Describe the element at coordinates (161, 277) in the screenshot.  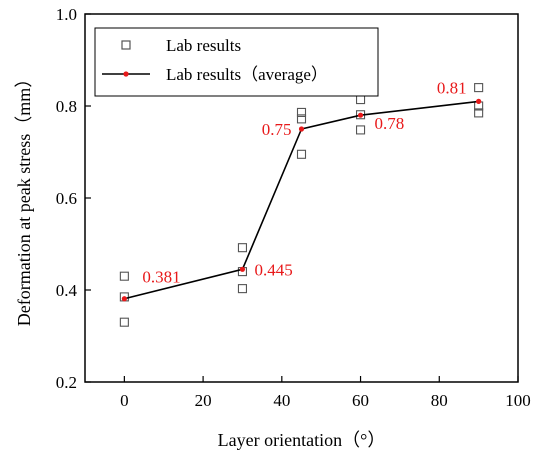
I see `data-label: 0.381` at that location.